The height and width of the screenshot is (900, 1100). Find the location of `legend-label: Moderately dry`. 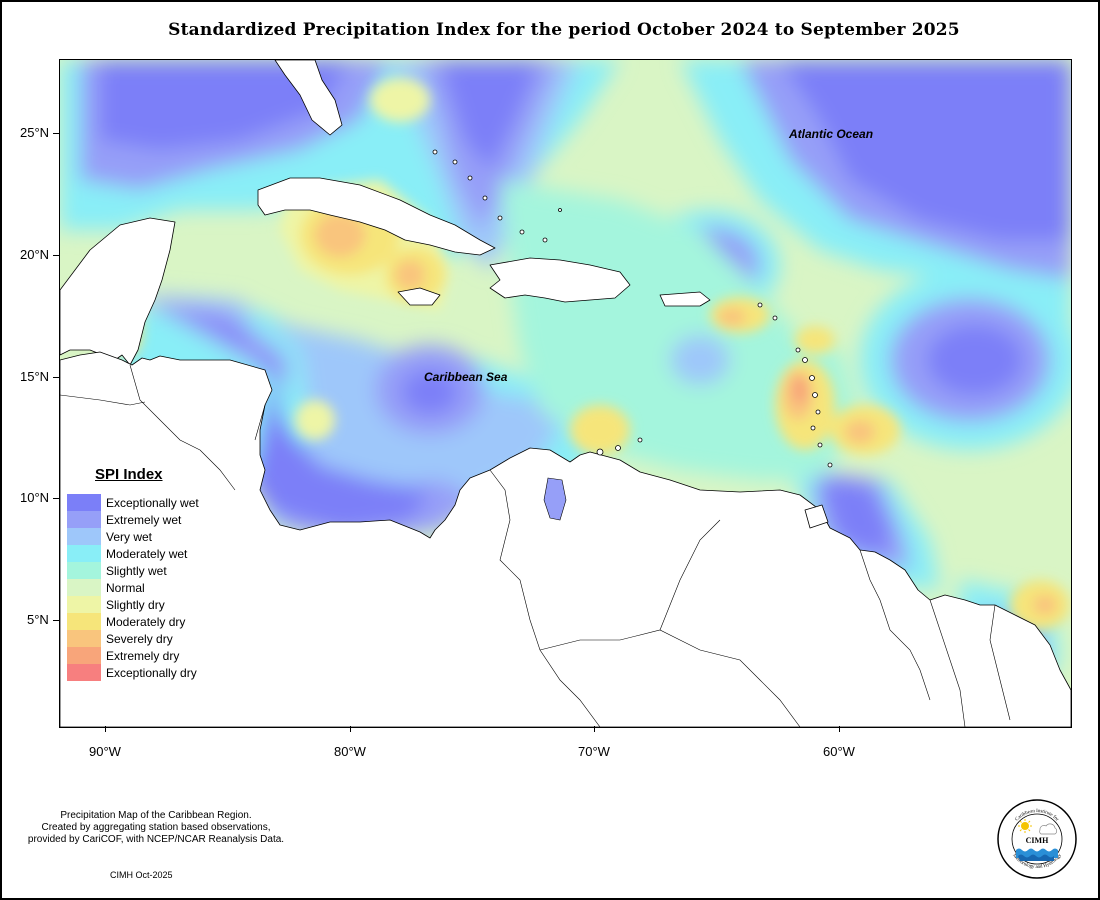

legend-label: Moderately dry is located at coordinates (146, 621).